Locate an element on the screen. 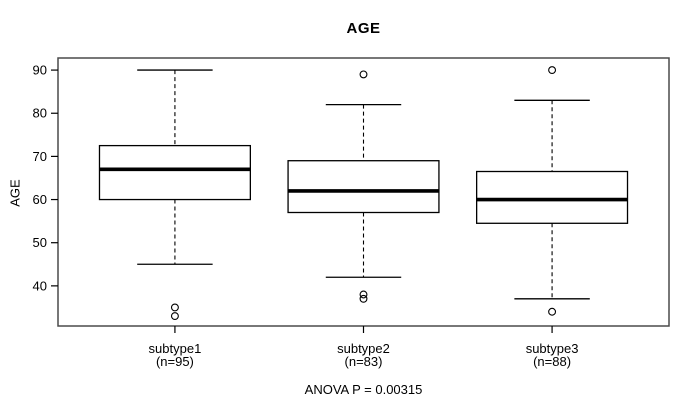 The height and width of the screenshot is (400, 700). y-tick-label: 80 is located at coordinates (40, 113).